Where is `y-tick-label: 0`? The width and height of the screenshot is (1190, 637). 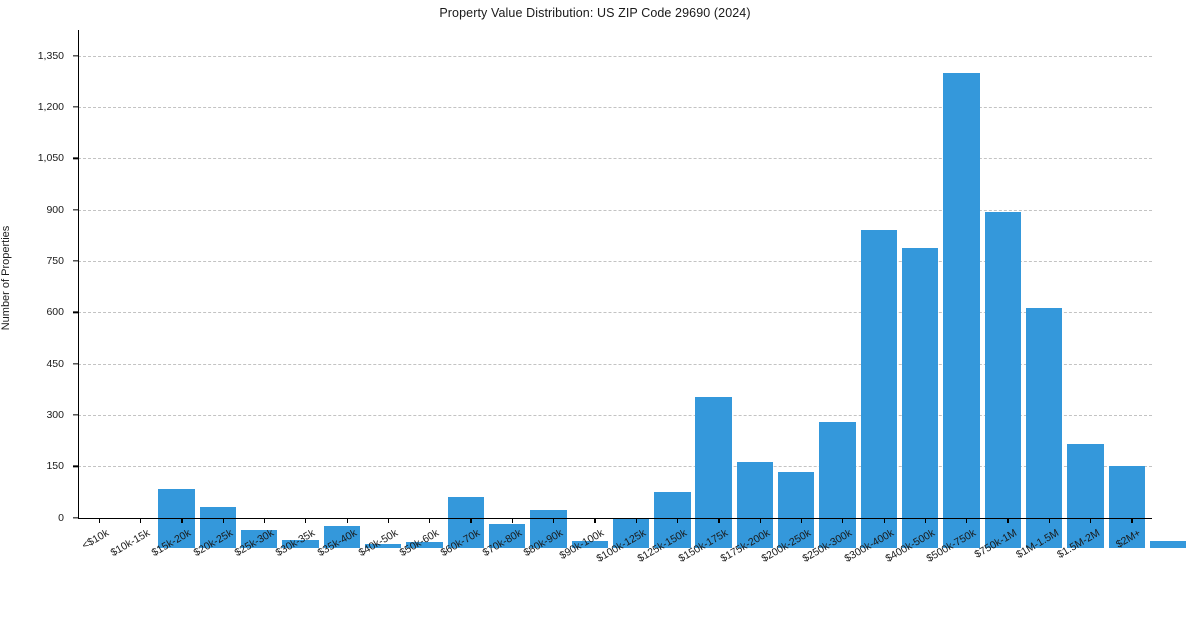 y-tick-label: 0 is located at coordinates (61, 517).